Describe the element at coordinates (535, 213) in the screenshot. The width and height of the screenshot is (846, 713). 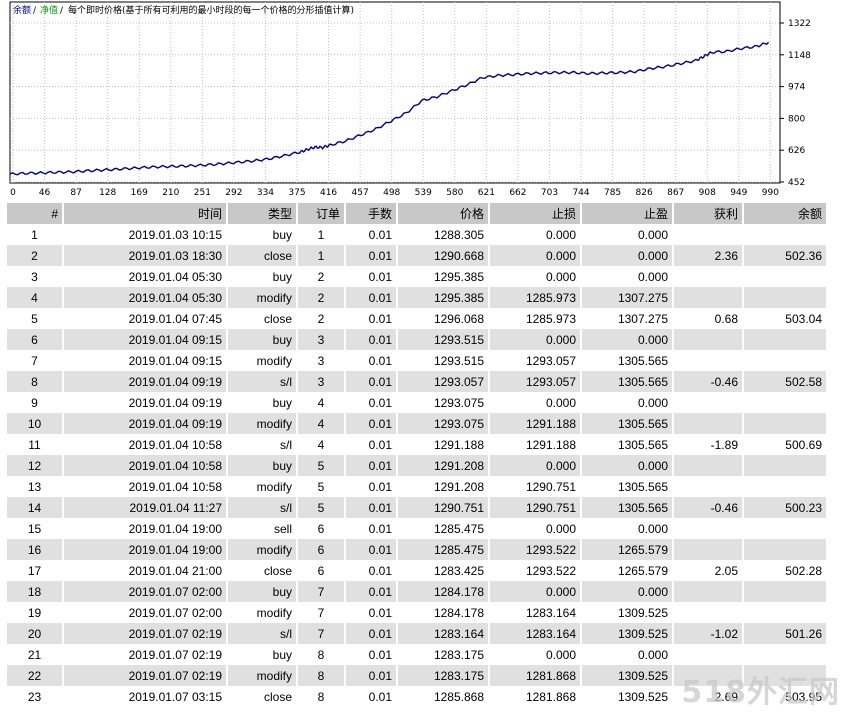
I see `column-header-6: 止损` at that location.